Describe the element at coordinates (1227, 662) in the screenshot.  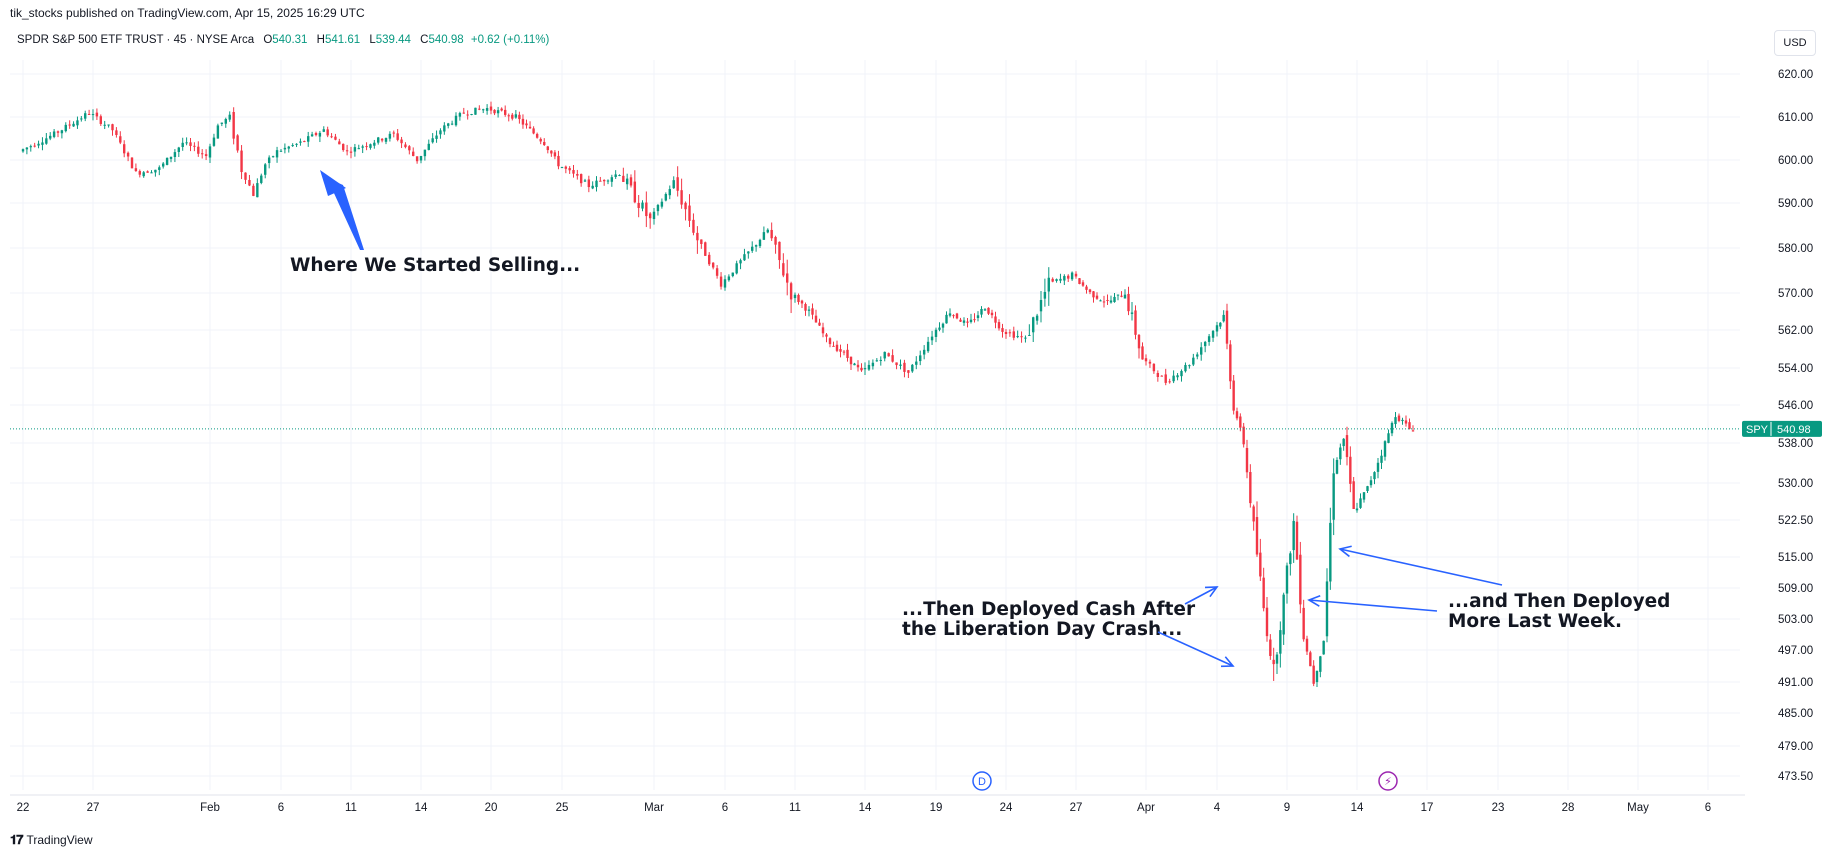
I see `deploy-arrow-2-head` at that location.